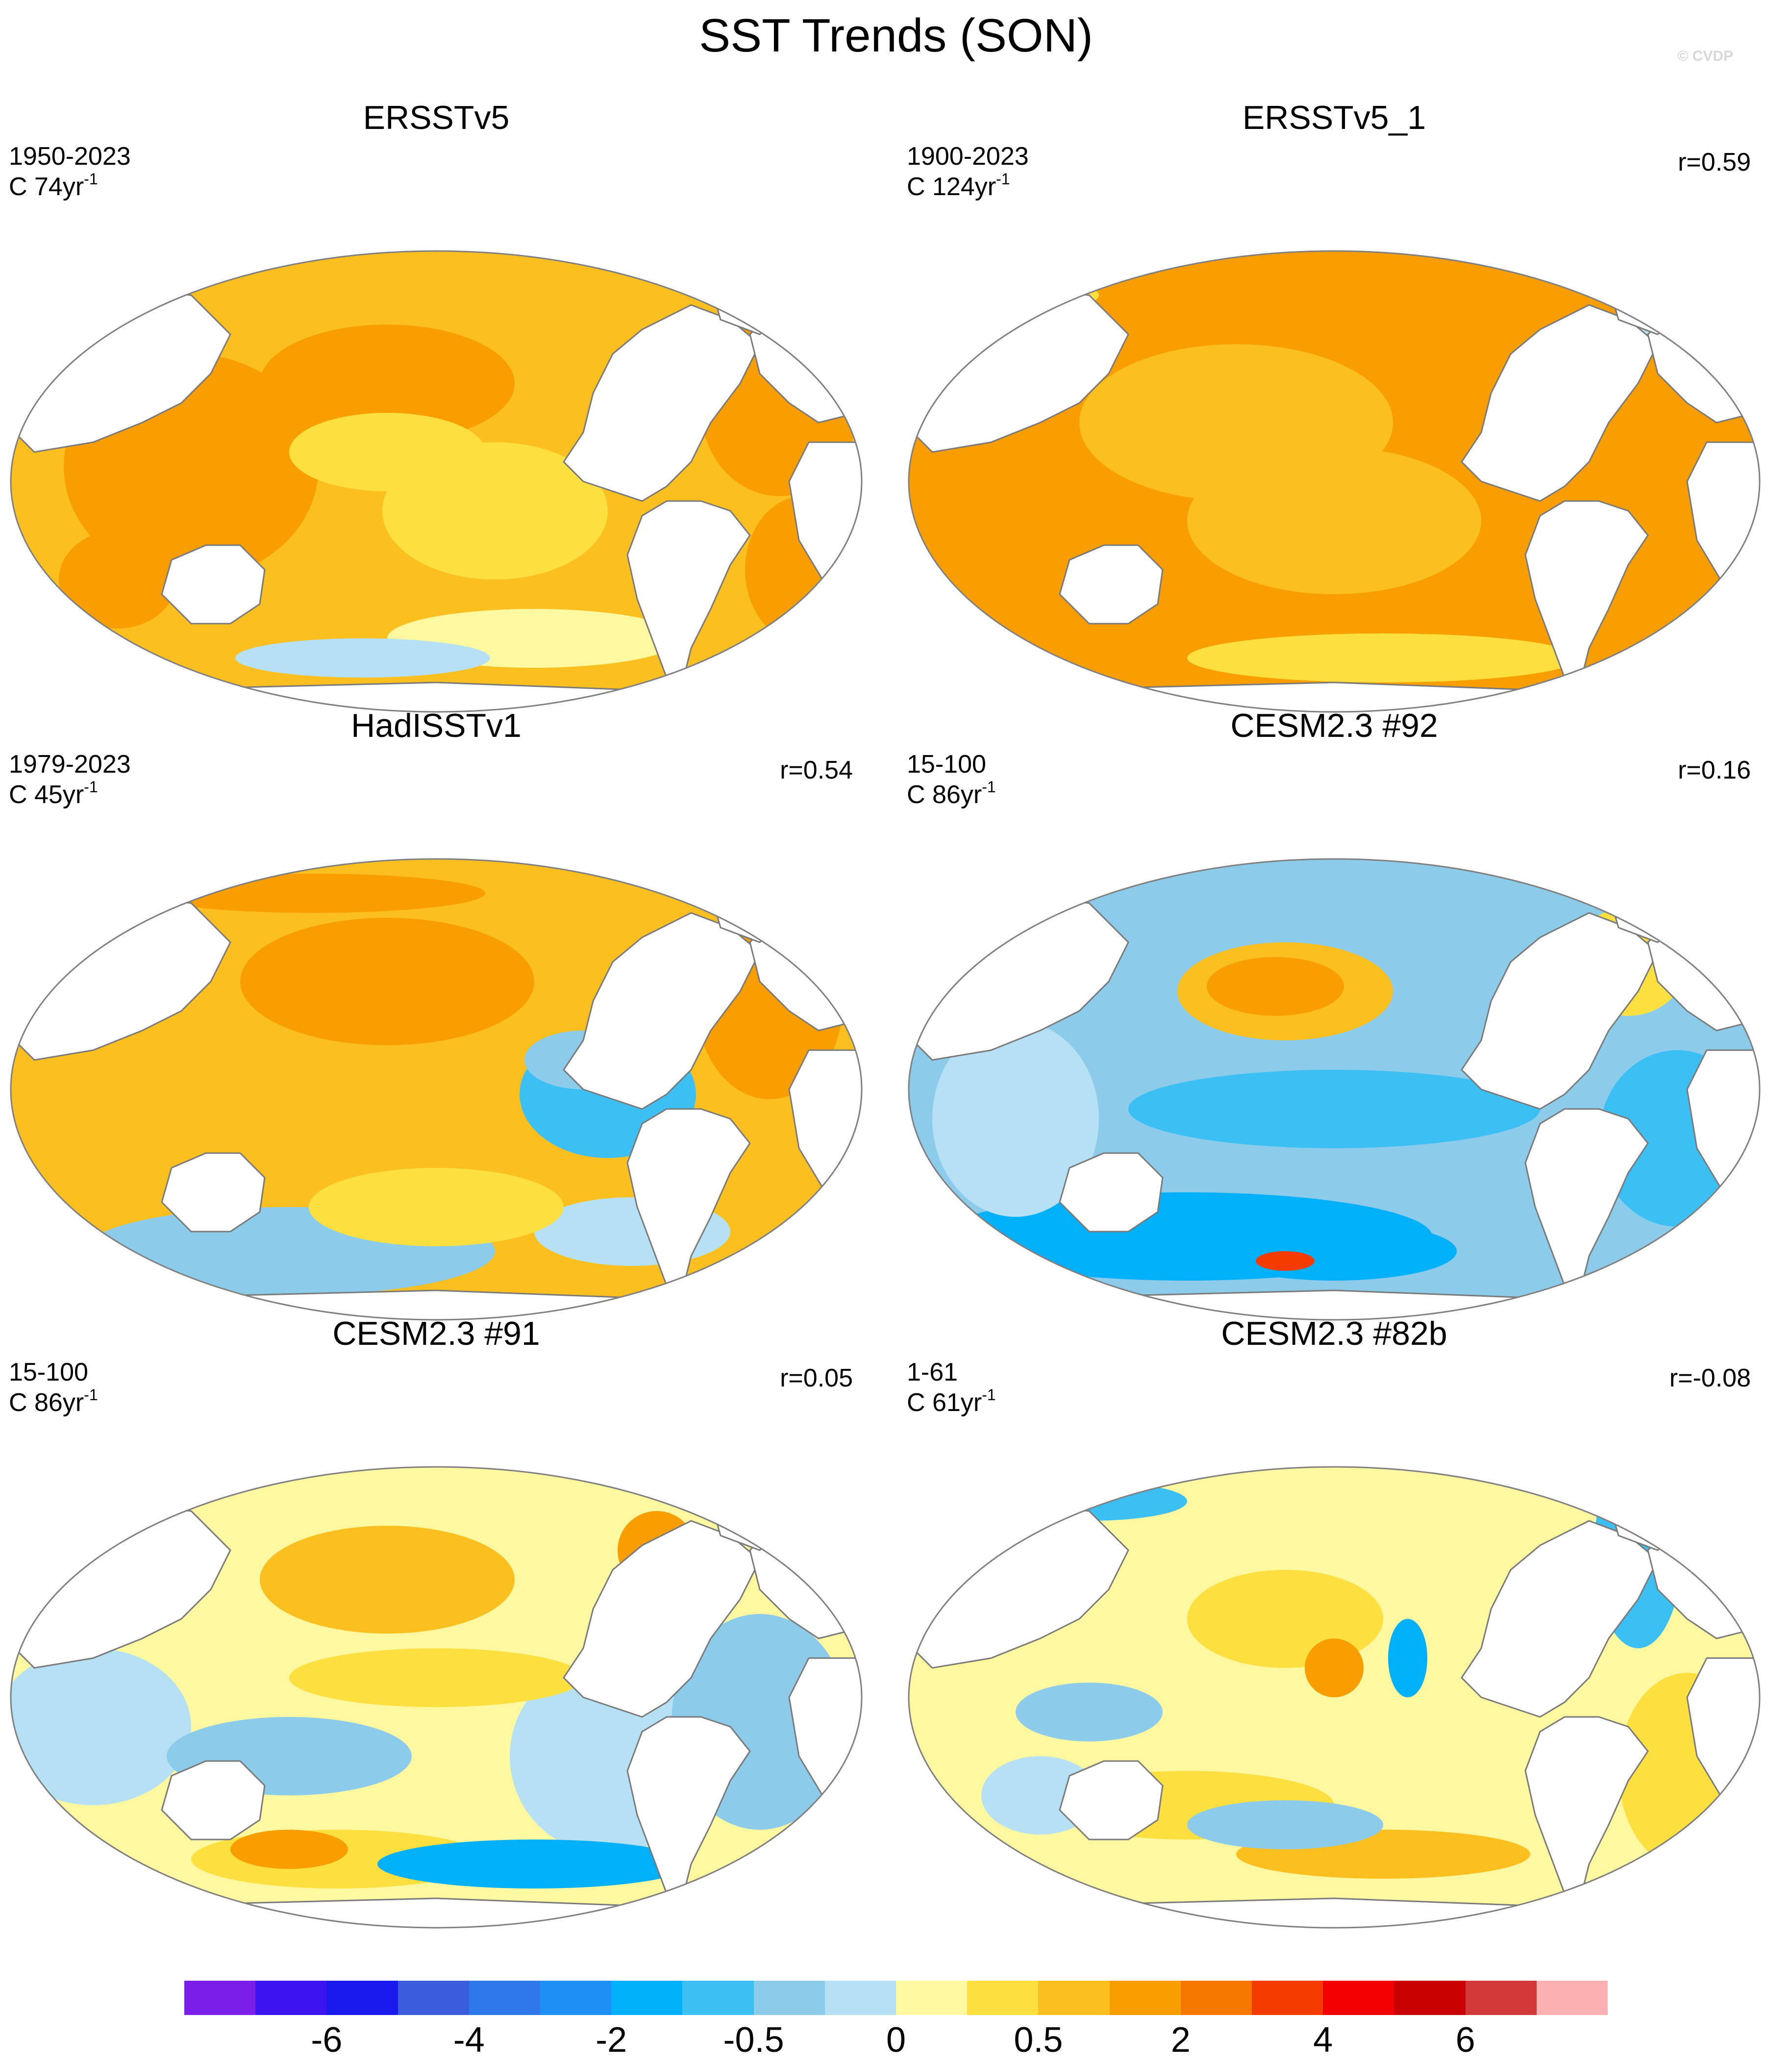 The height and width of the screenshot is (2066, 1792). I want to click on units-label: C 124yr-1, so click(959, 185).